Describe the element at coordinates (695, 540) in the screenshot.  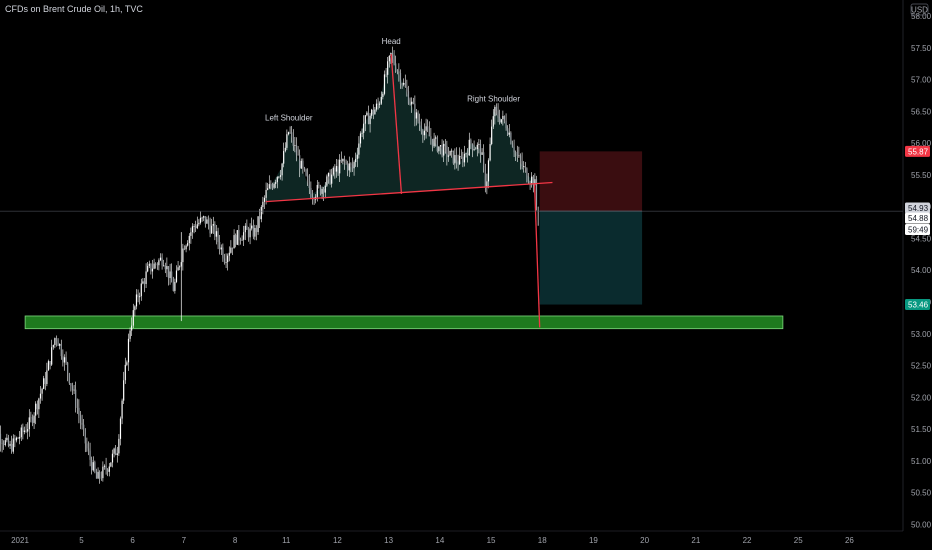
I see `x-tick-label: 21` at that location.